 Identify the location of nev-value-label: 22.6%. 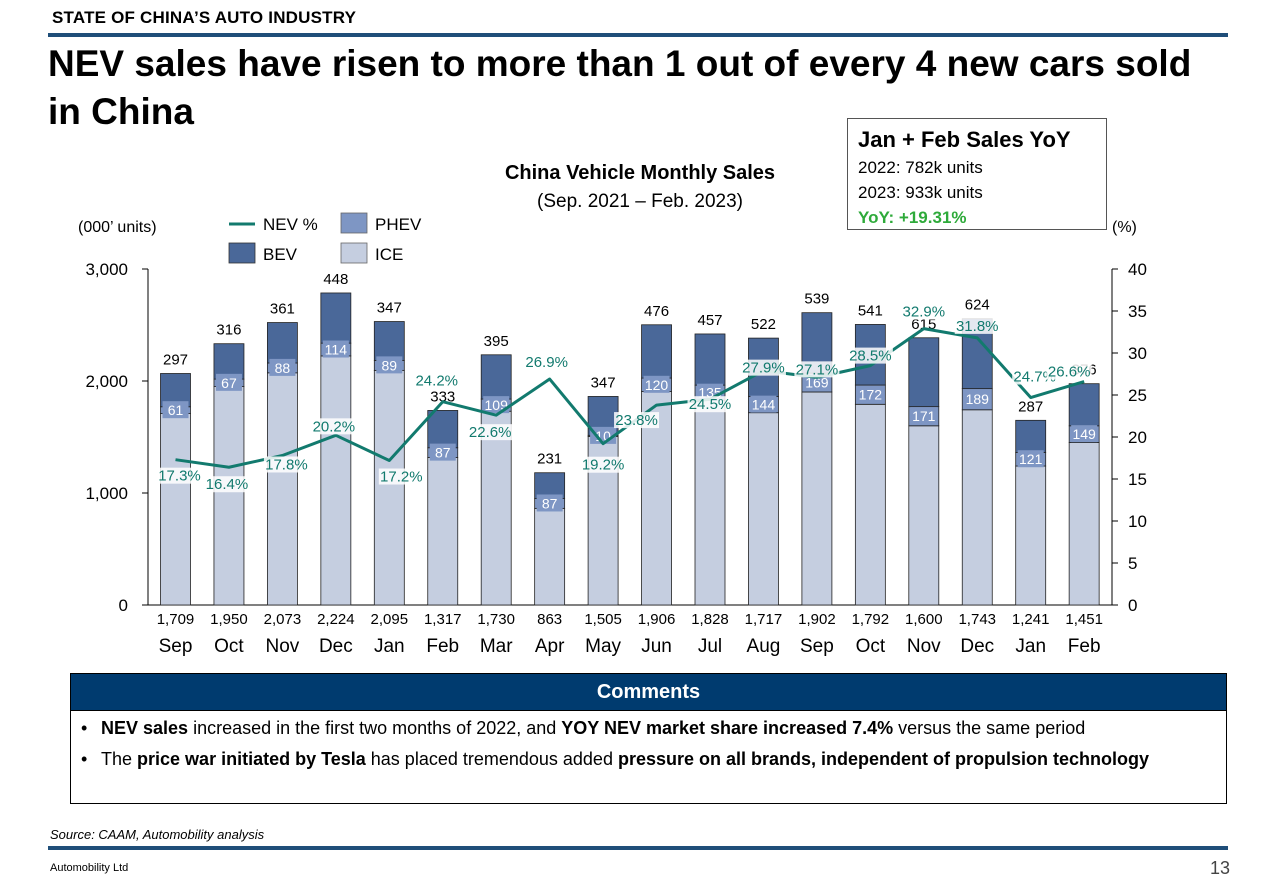
(490, 432).